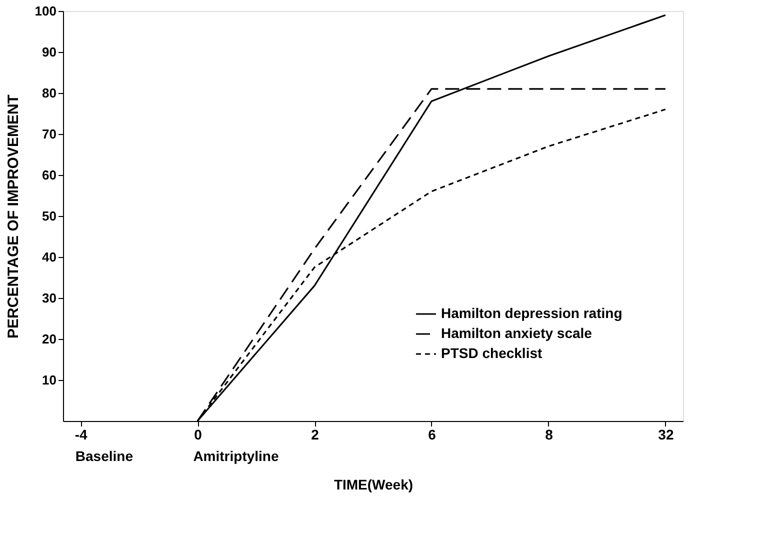  Describe the element at coordinates (49, 257) in the screenshot. I see `y-tick-label: 40` at that location.